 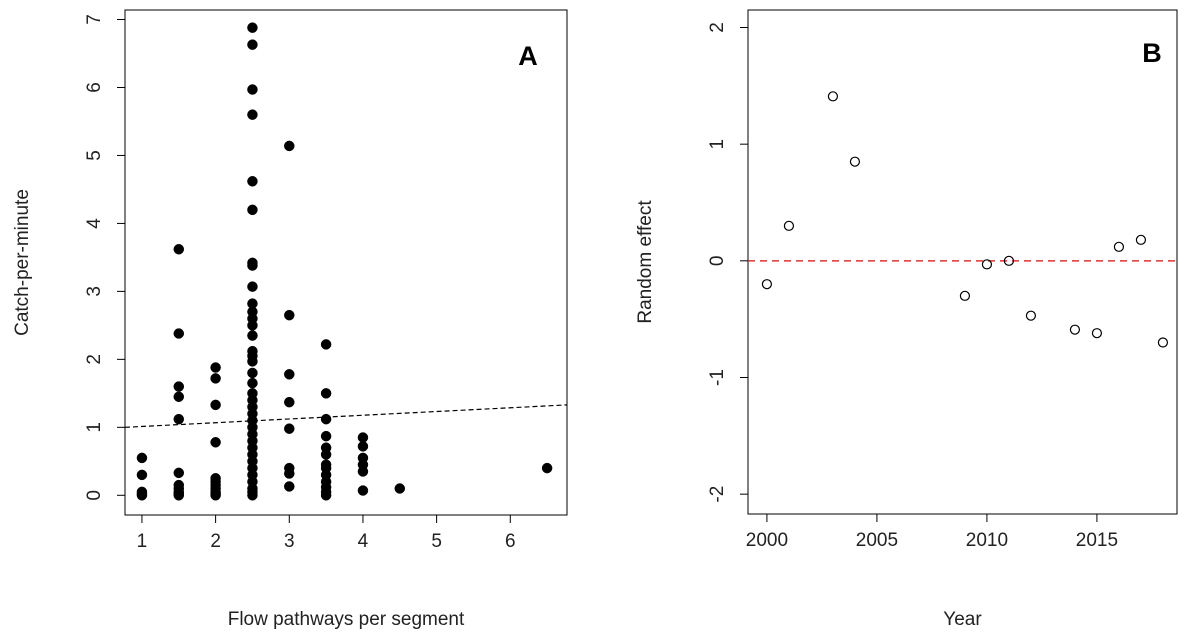 I want to click on y-tick-label: 4, so click(x=94, y=223).